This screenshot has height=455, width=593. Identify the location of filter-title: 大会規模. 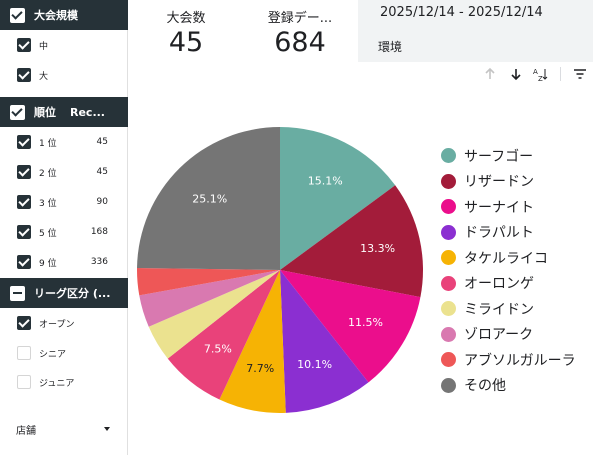
(56, 15).